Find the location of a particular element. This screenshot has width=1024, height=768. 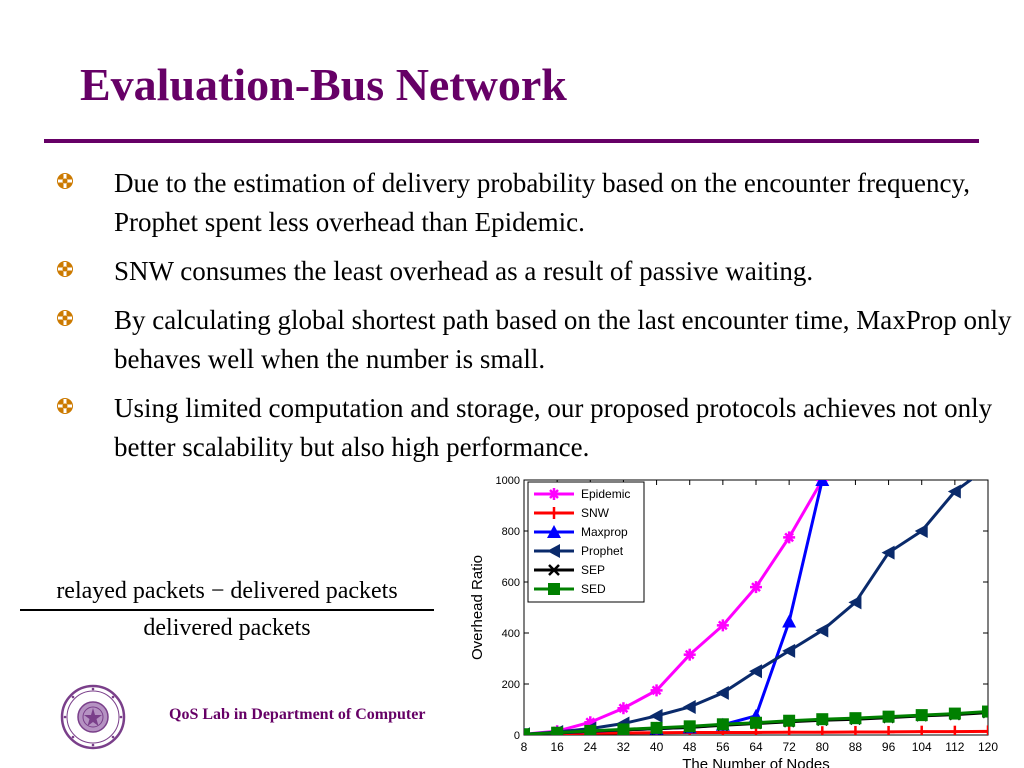

legend-label: Maxprop is located at coordinates (604, 532).